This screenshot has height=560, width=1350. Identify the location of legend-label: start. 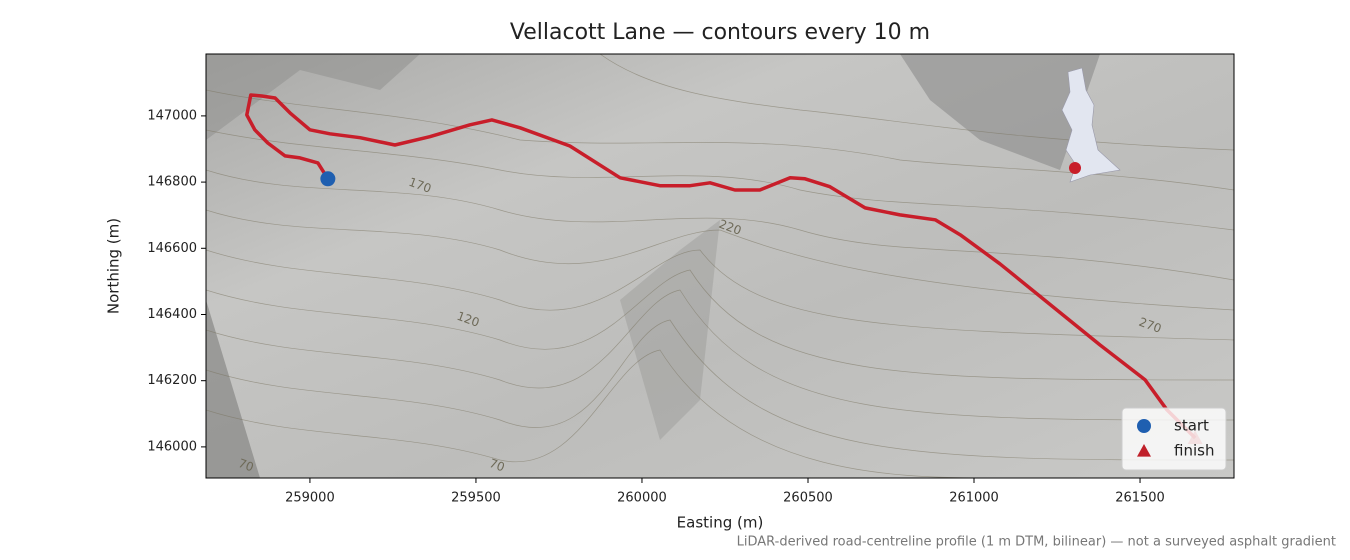
(1191, 426).